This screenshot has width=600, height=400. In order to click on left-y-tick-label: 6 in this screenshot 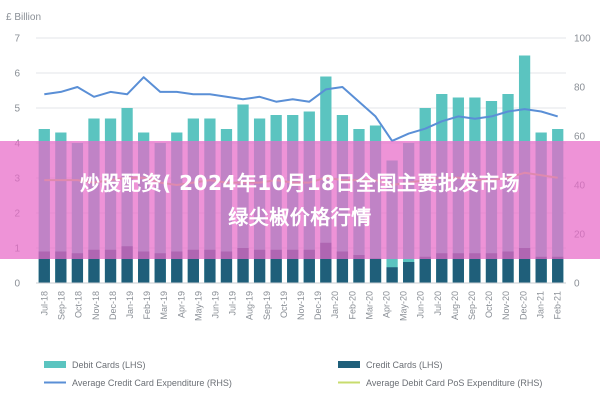, I will do `click(17, 74)`.